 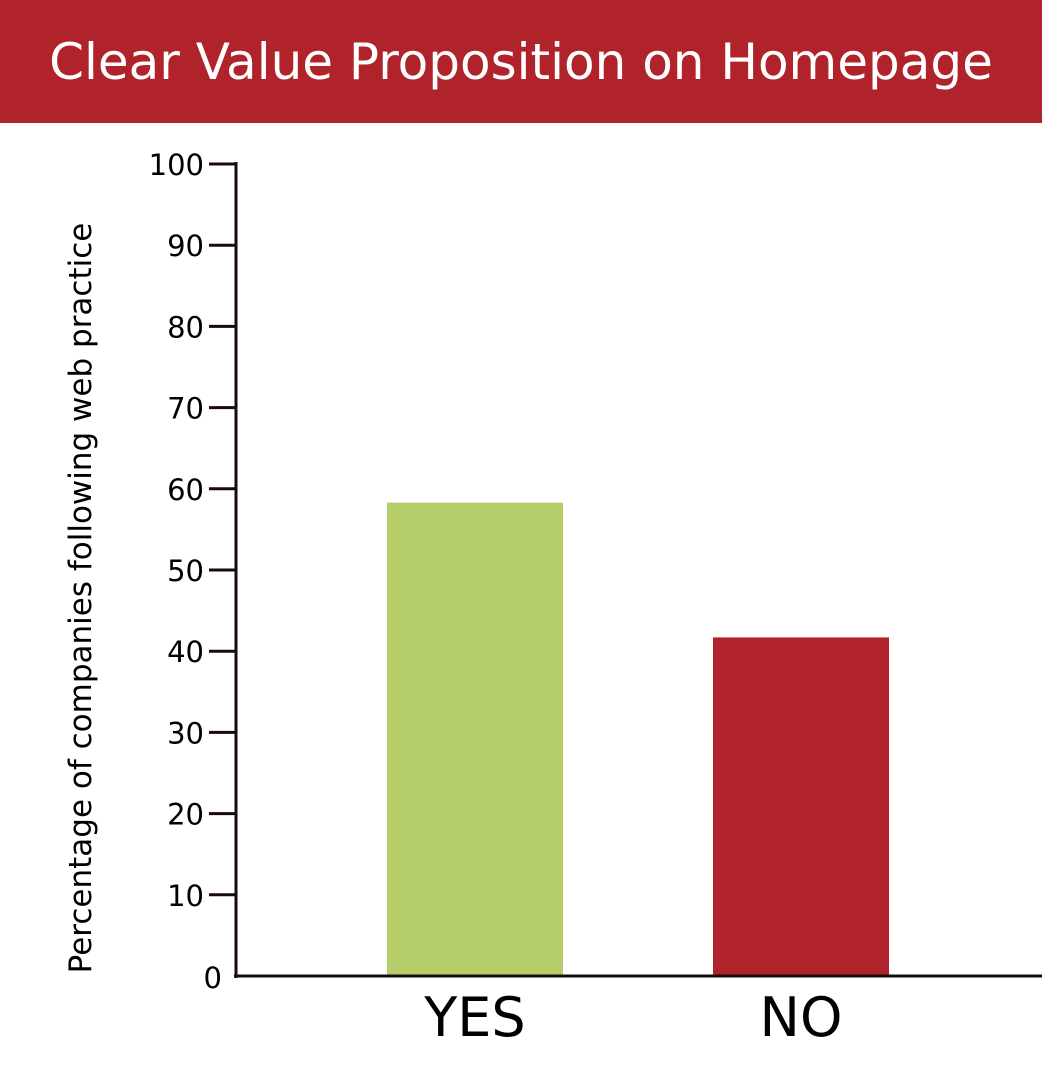 What do you see at coordinates (801, 806) in the screenshot?
I see `bar-no` at bounding box center [801, 806].